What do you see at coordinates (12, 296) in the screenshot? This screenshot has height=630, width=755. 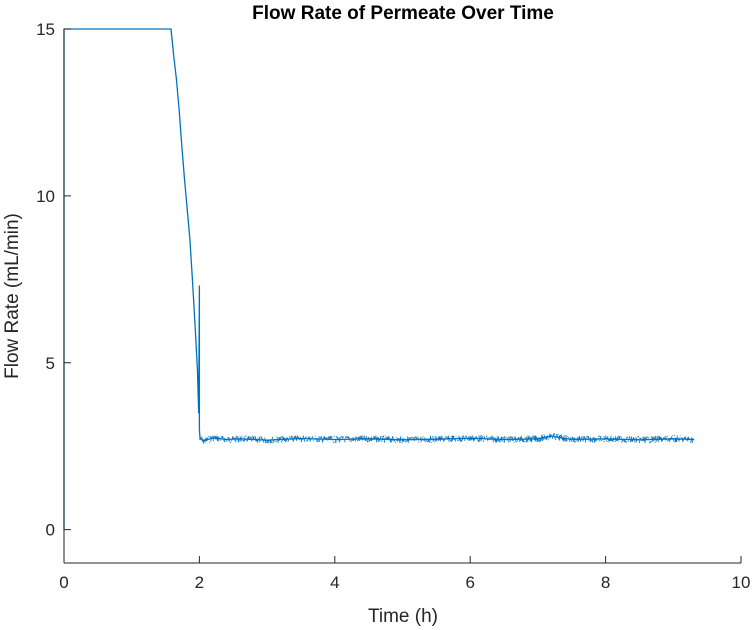 I see `y-axis-label: Flow Rate (mL/min)` at bounding box center [12, 296].